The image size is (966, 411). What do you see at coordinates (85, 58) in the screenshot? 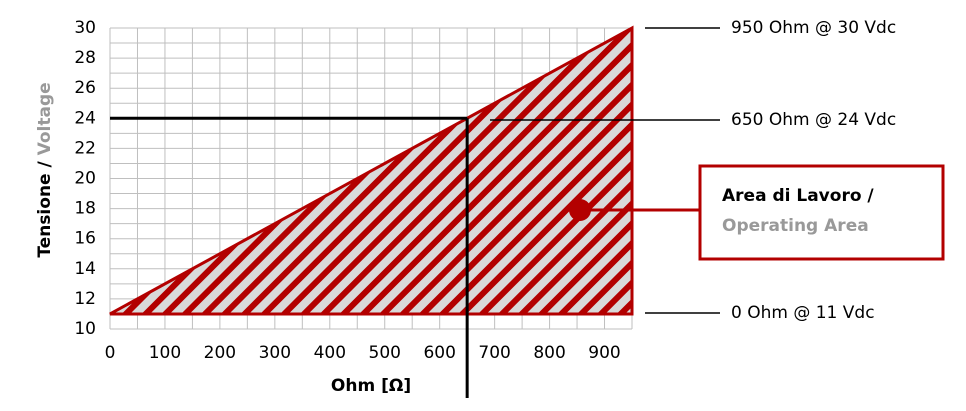
I see `y-tick-label: 28` at bounding box center [85, 58].